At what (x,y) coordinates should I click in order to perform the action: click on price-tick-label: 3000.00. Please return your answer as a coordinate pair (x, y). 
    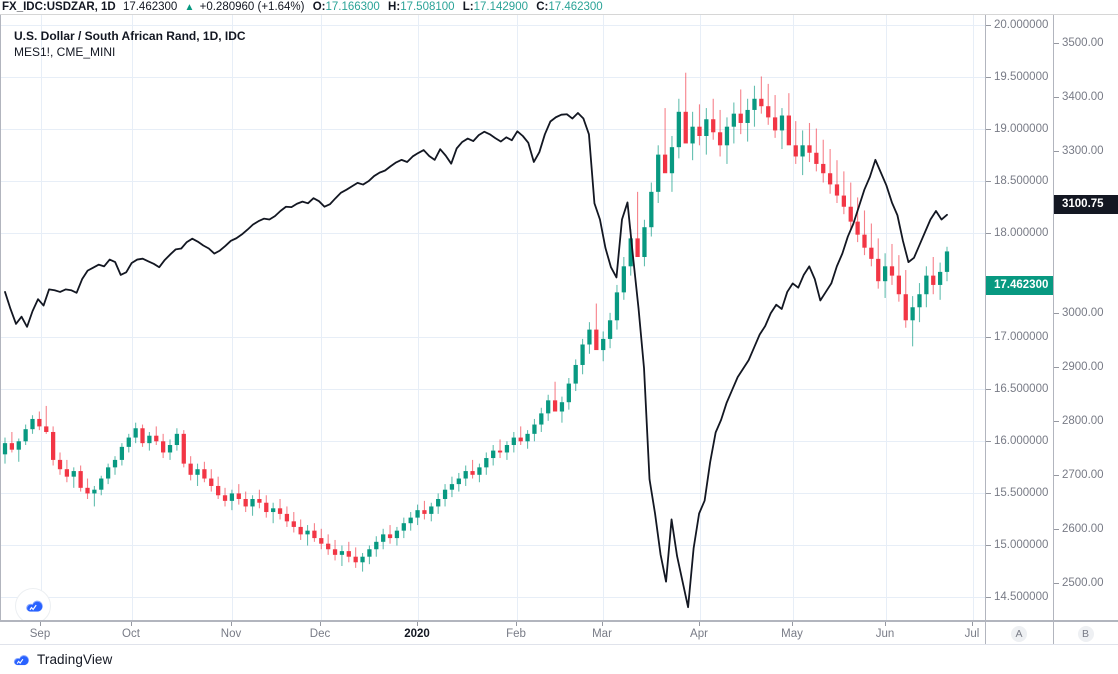
    Looking at the image, I should click on (1083, 313).